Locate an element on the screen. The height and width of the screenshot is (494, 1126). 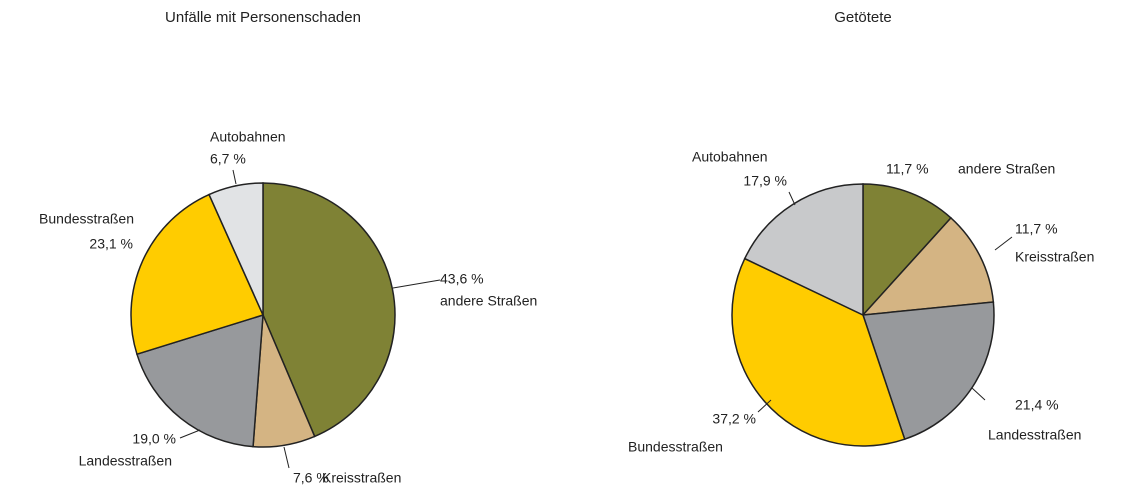
value-label: 7,6 % is located at coordinates (311, 478).